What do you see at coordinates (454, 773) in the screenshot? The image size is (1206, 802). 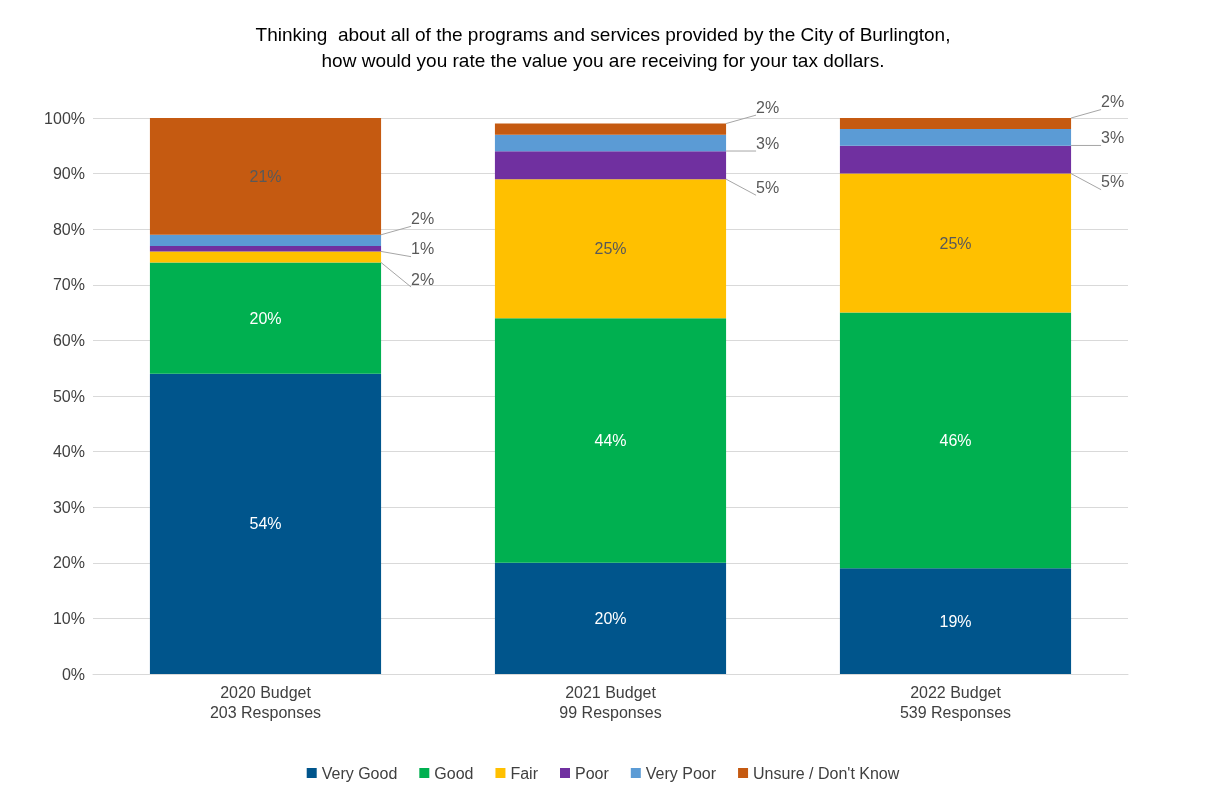 I see `legend-label: Good` at bounding box center [454, 773].